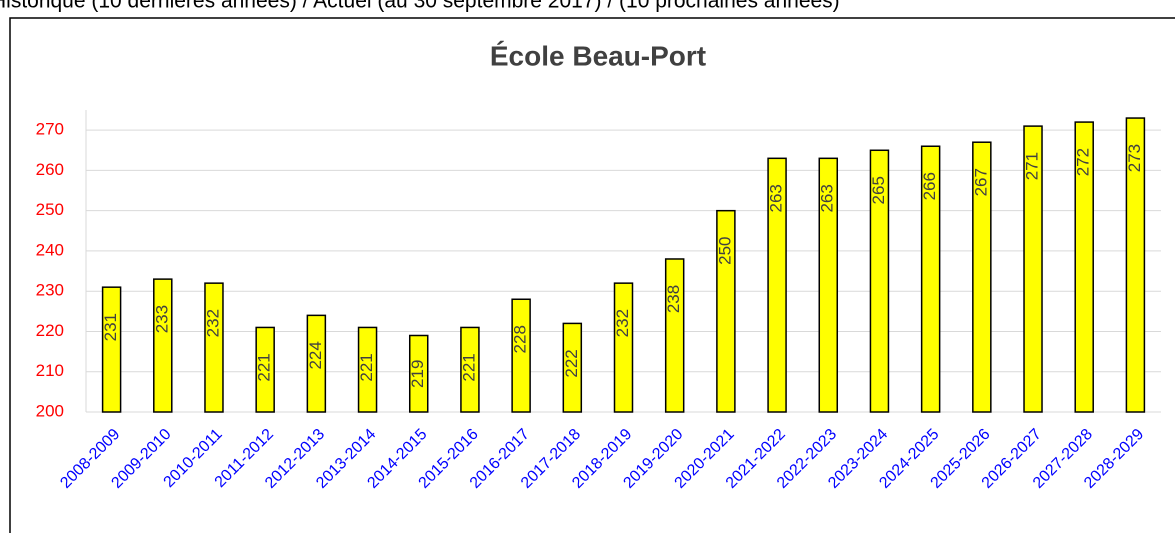 The width and height of the screenshot is (1175, 533). Describe the element at coordinates (161, 319) in the screenshot. I see `data-label: 233` at that location.